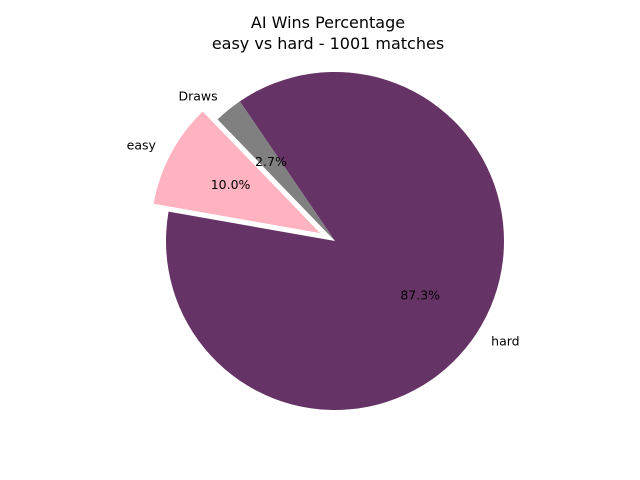  I want to click on slice-percent-draws: 2.7%, so click(271, 161).